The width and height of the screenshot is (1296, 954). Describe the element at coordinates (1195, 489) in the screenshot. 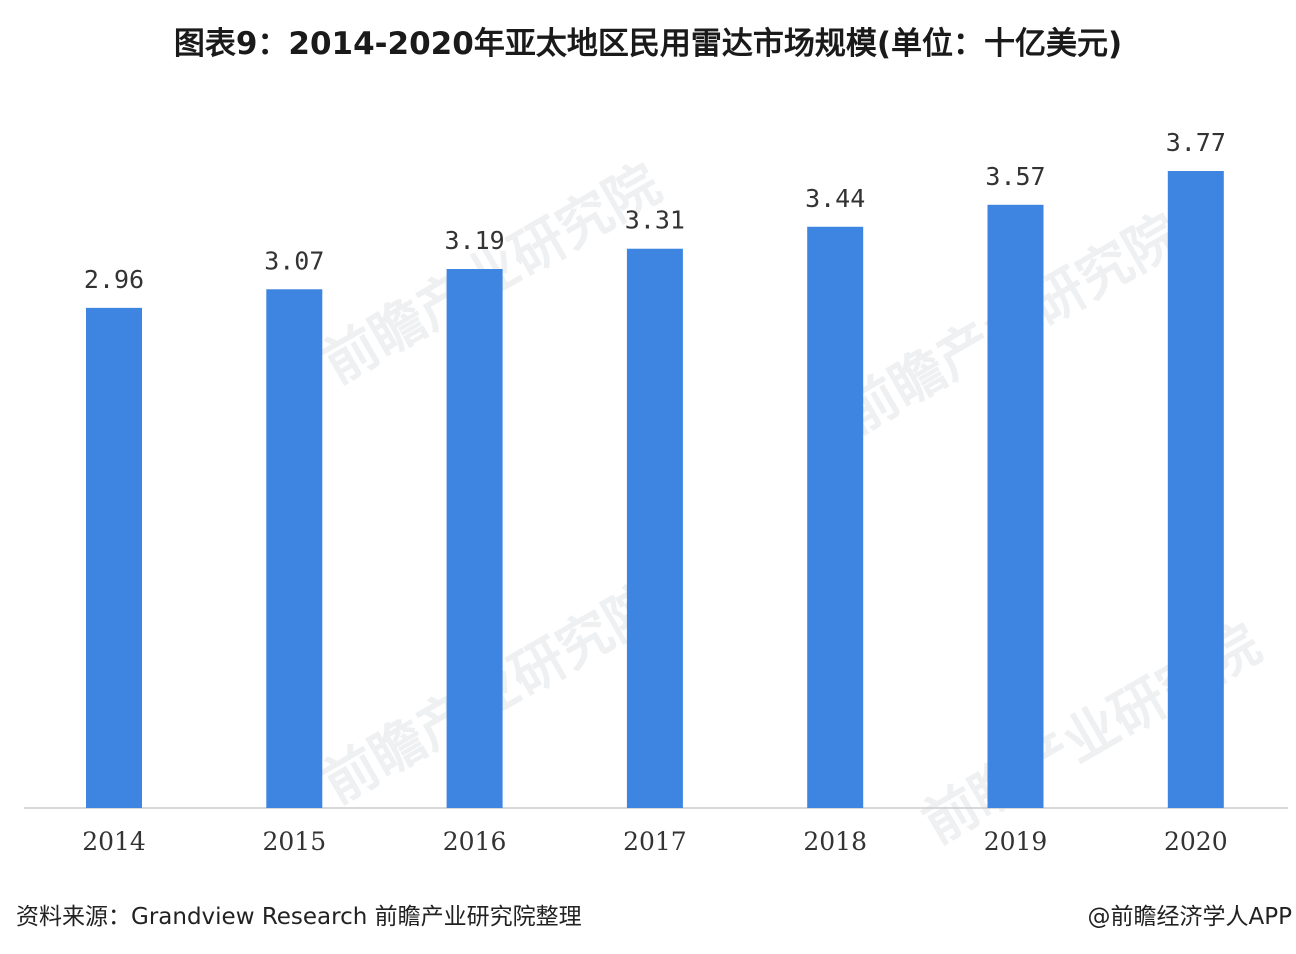

I see `bar-2020` at that location.